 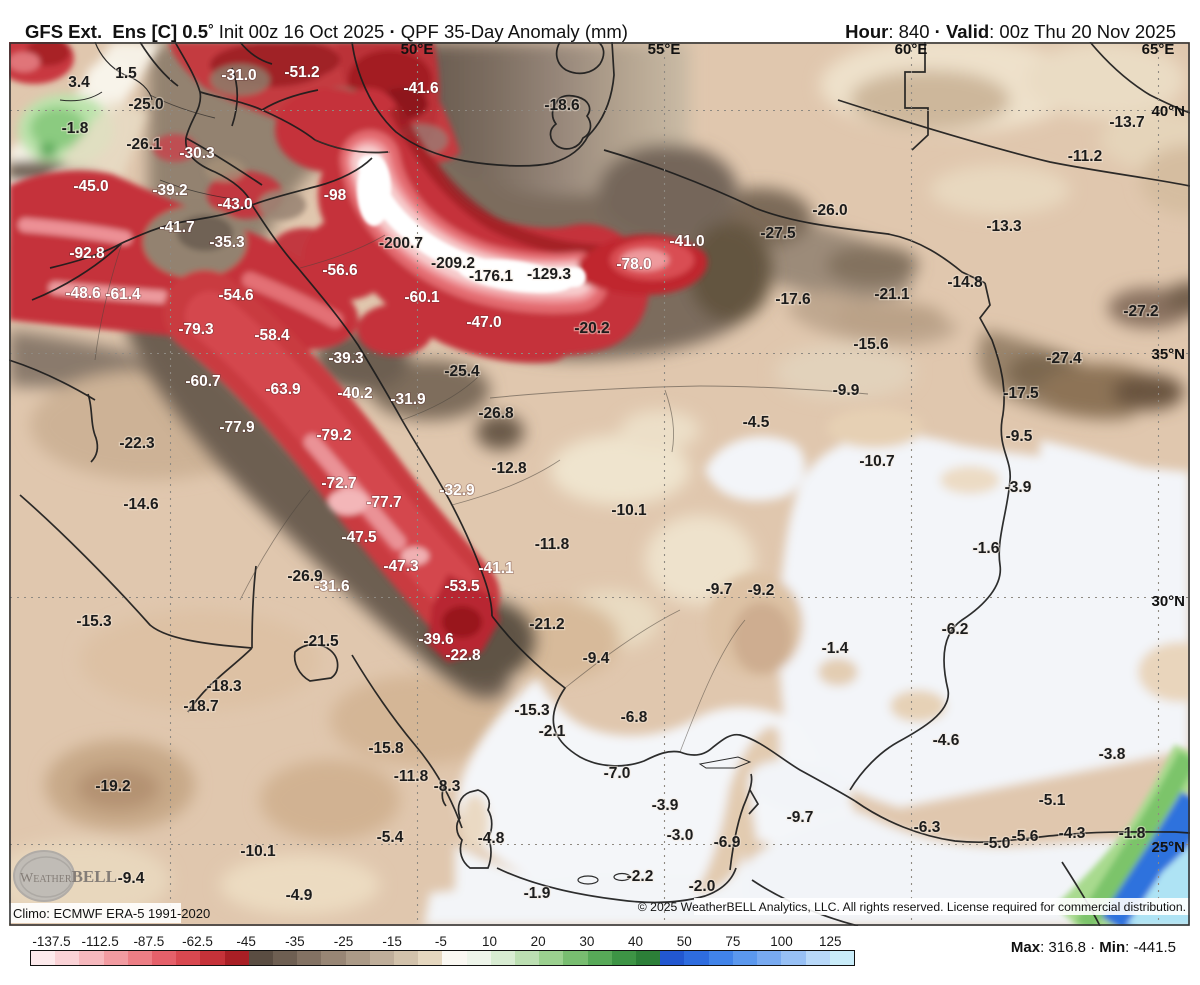 What do you see at coordinates (1072, 833) in the screenshot?
I see `svg-text: -4.3` at bounding box center [1072, 833].